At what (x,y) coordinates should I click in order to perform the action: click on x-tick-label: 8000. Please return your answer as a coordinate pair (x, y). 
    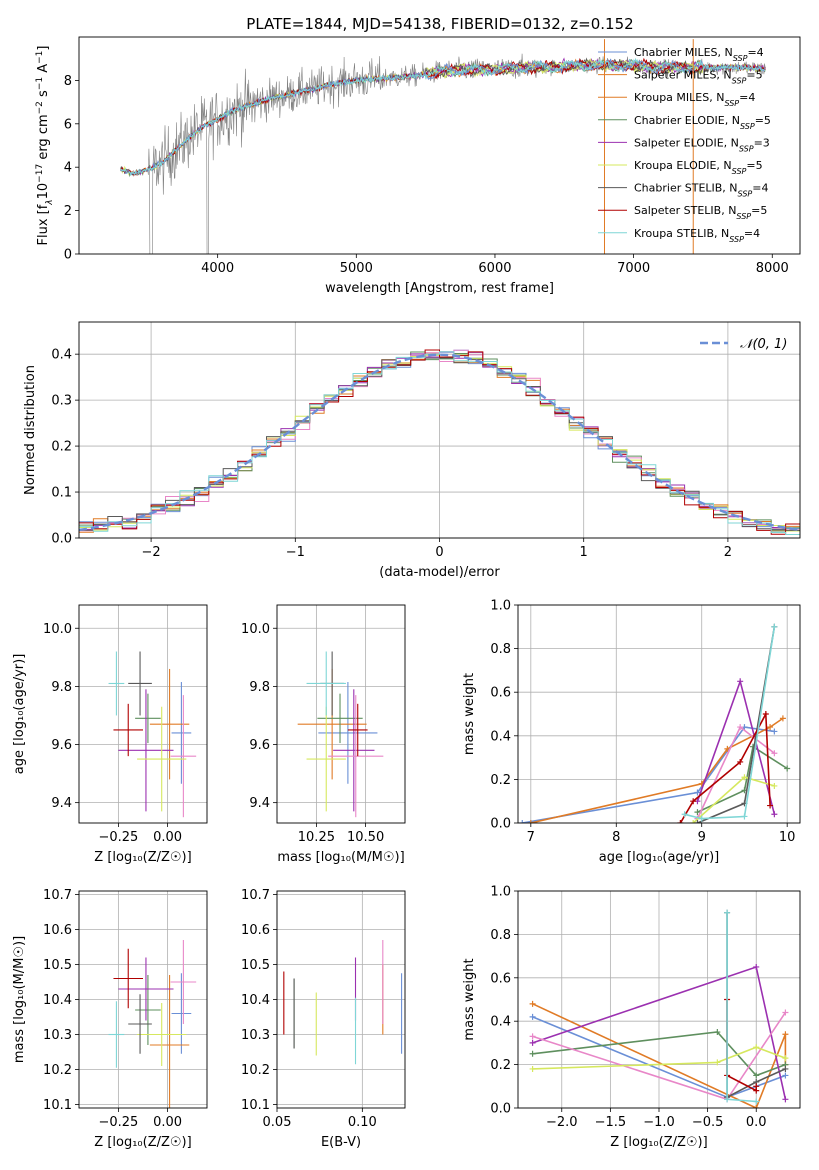
    Looking at the image, I should click on (772, 268).